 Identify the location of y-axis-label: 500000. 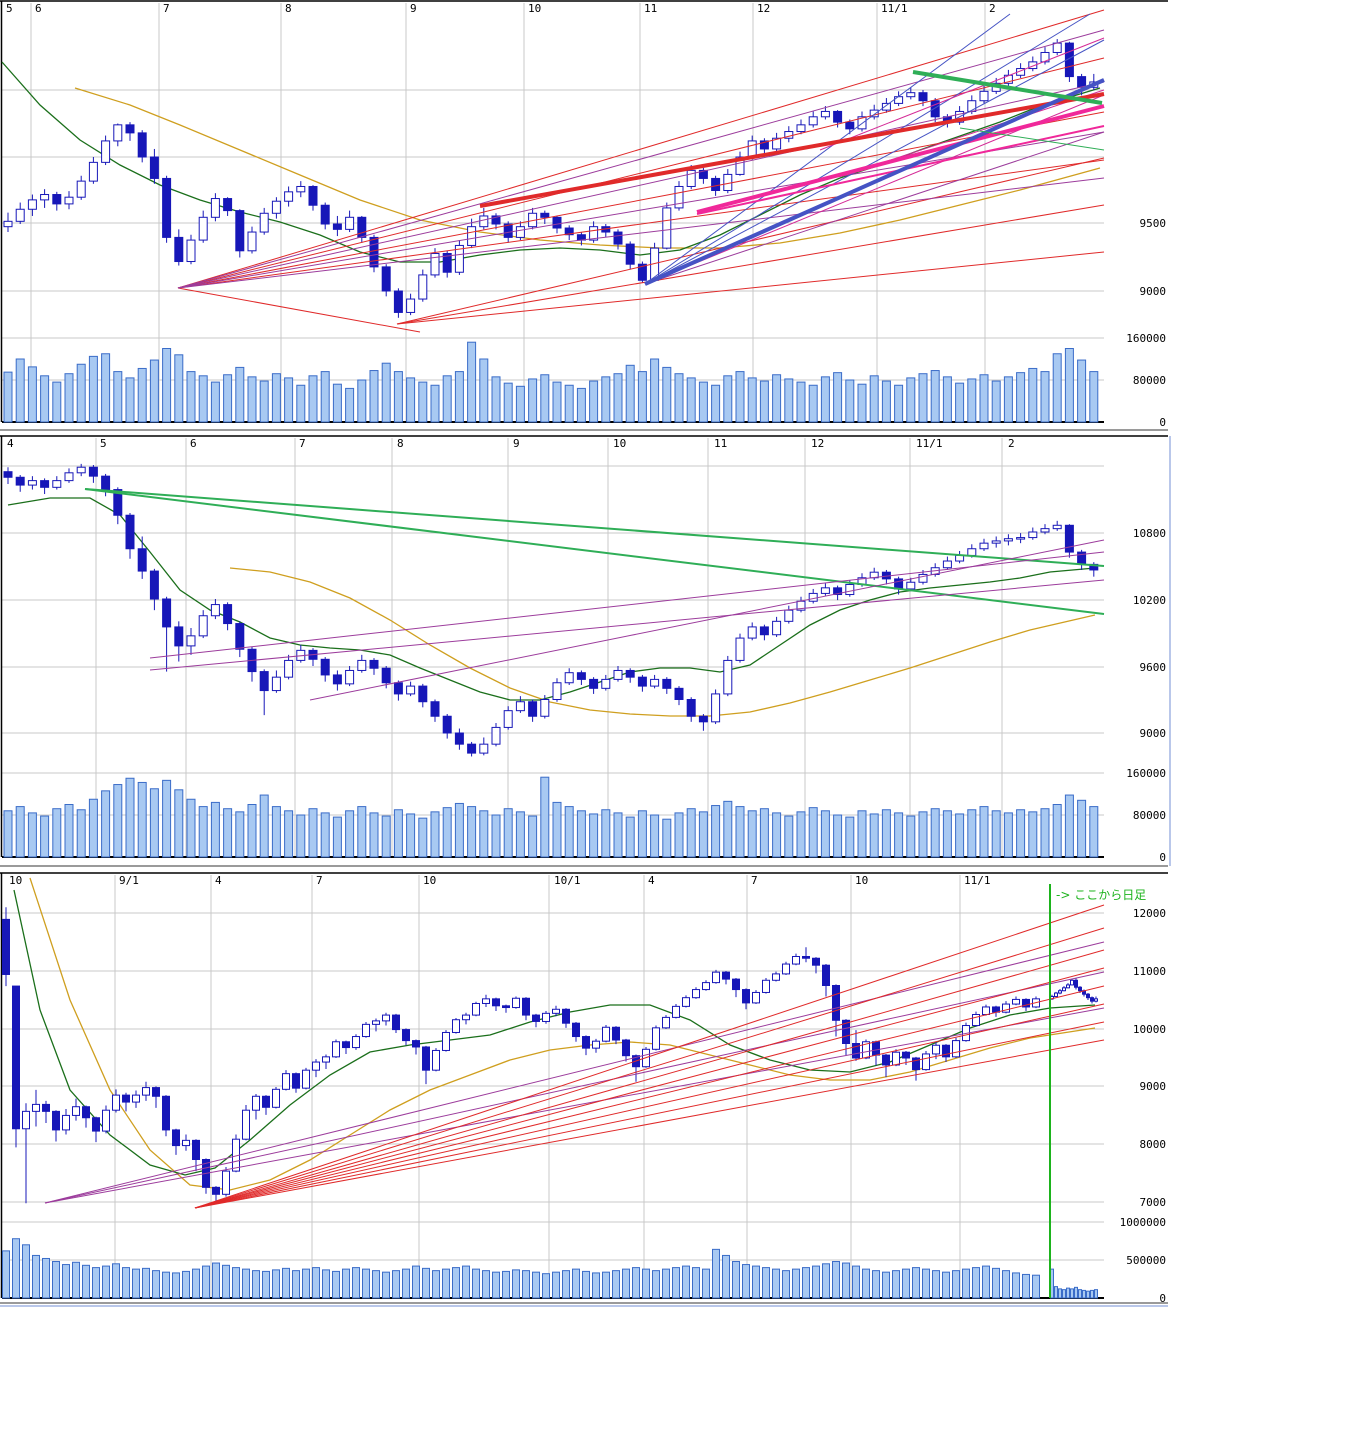
(1146, 1260).